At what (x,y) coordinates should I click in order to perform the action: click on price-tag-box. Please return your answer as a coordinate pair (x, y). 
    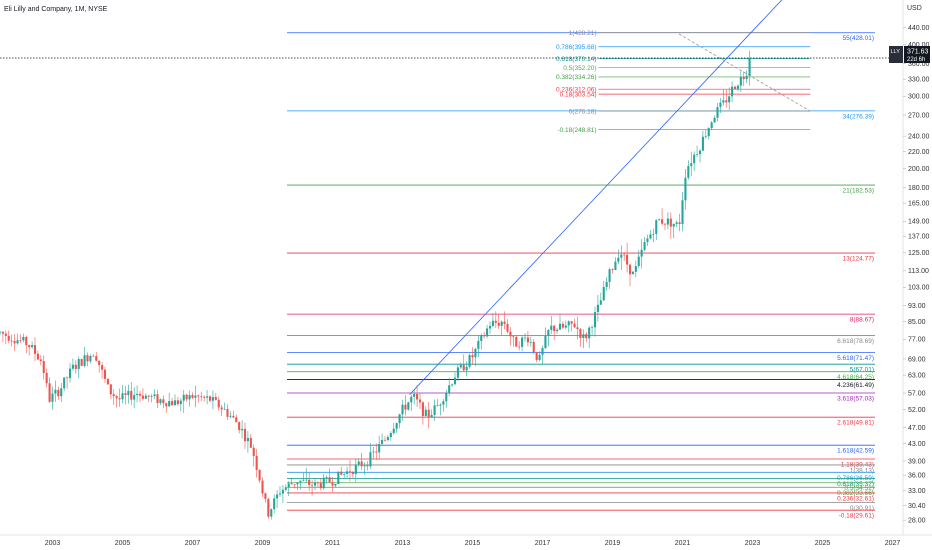
    Looking at the image, I should click on (917, 54).